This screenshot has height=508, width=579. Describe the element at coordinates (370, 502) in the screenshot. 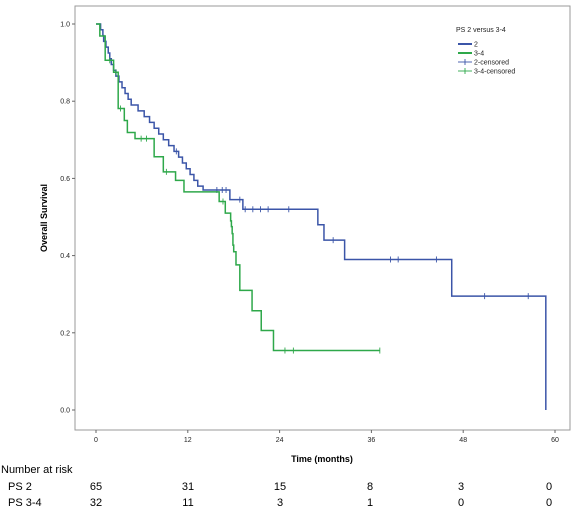

I see `risk-value: 1` at that location.